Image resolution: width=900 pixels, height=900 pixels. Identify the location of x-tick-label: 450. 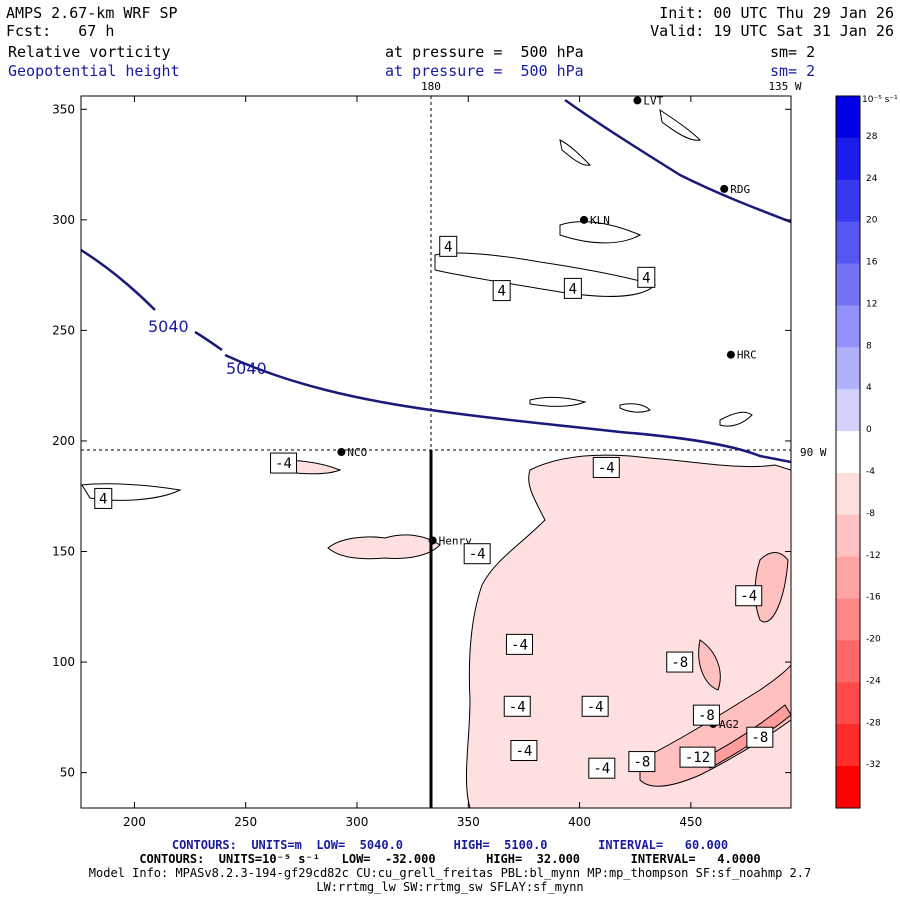
(690, 822).